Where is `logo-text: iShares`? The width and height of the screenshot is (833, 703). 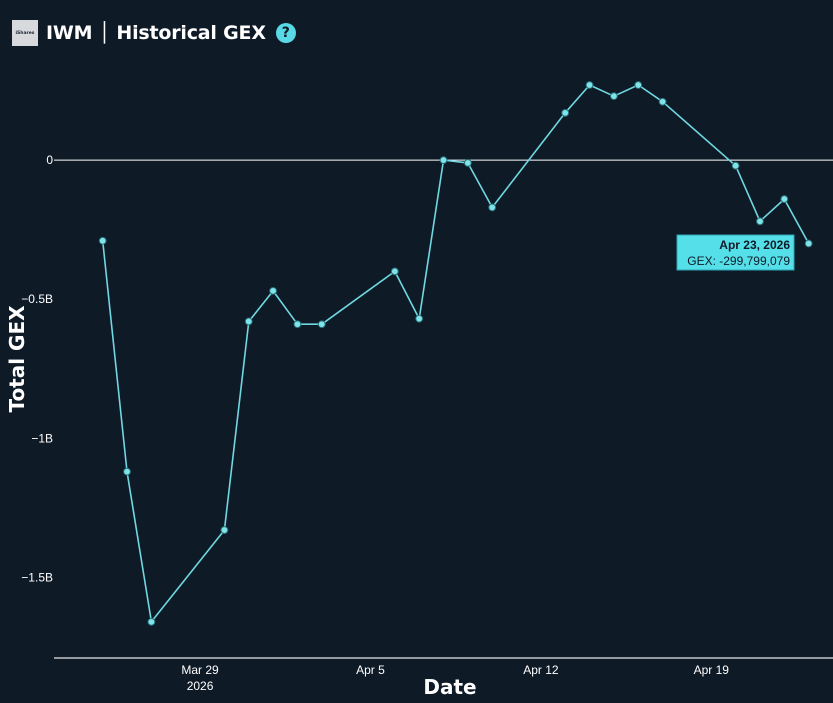
logo-text: iShares is located at coordinates (25, 33).